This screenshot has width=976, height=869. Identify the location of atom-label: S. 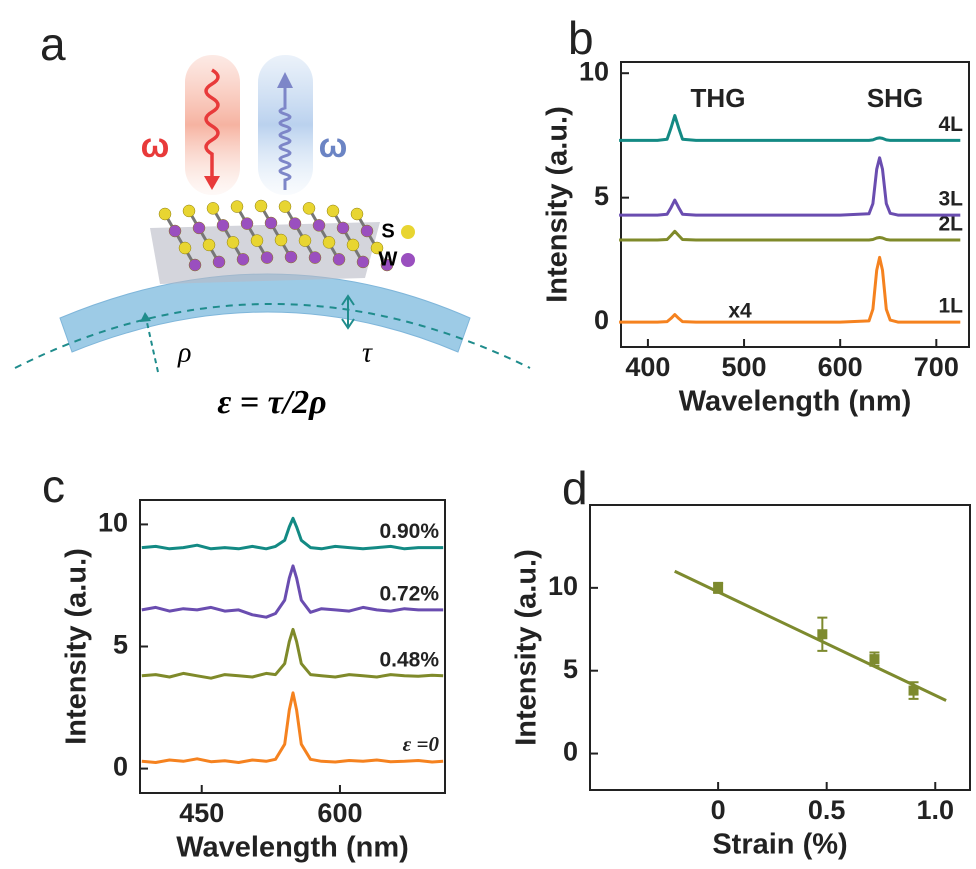
(387, 231).